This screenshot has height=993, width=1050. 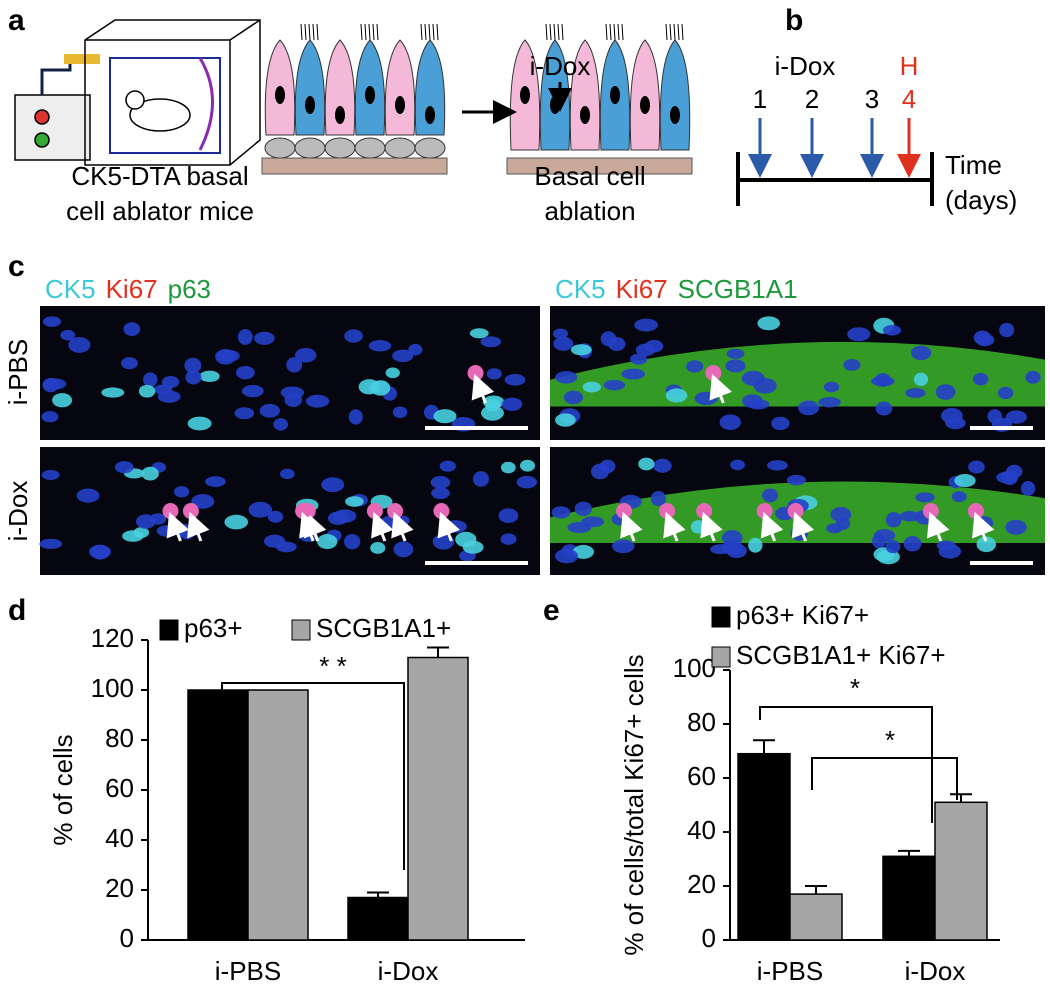 What do you see at coordinates (580, 289) in the screenshot?
I see `stain-label: CK5` at bounding box center [580, 289].